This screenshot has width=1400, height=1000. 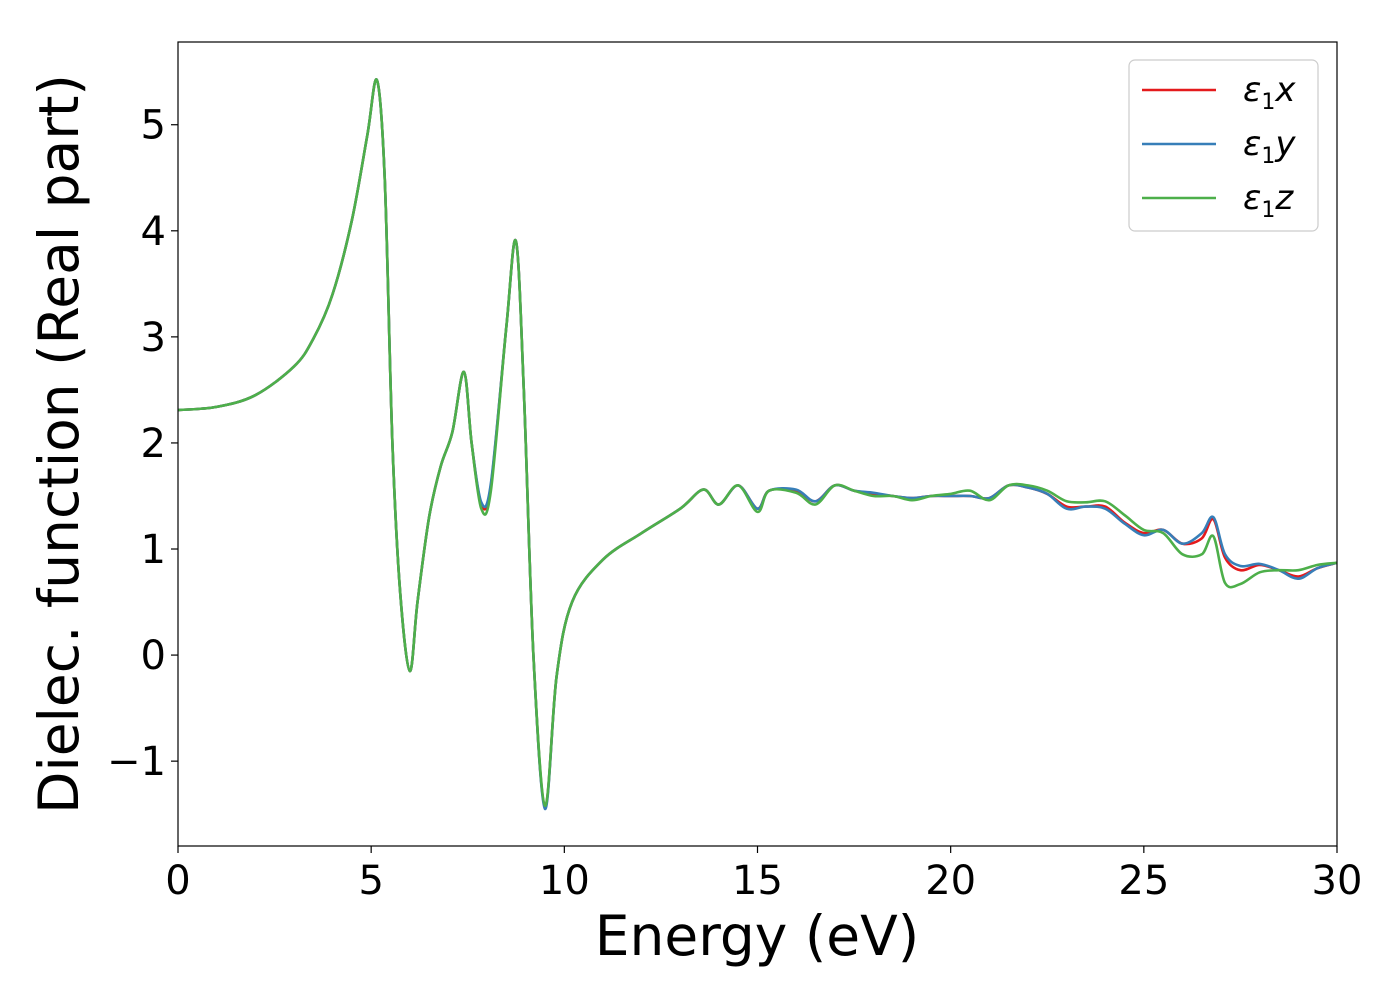 I want to click on y-tick-label: 1, so click(x=153, y=550).